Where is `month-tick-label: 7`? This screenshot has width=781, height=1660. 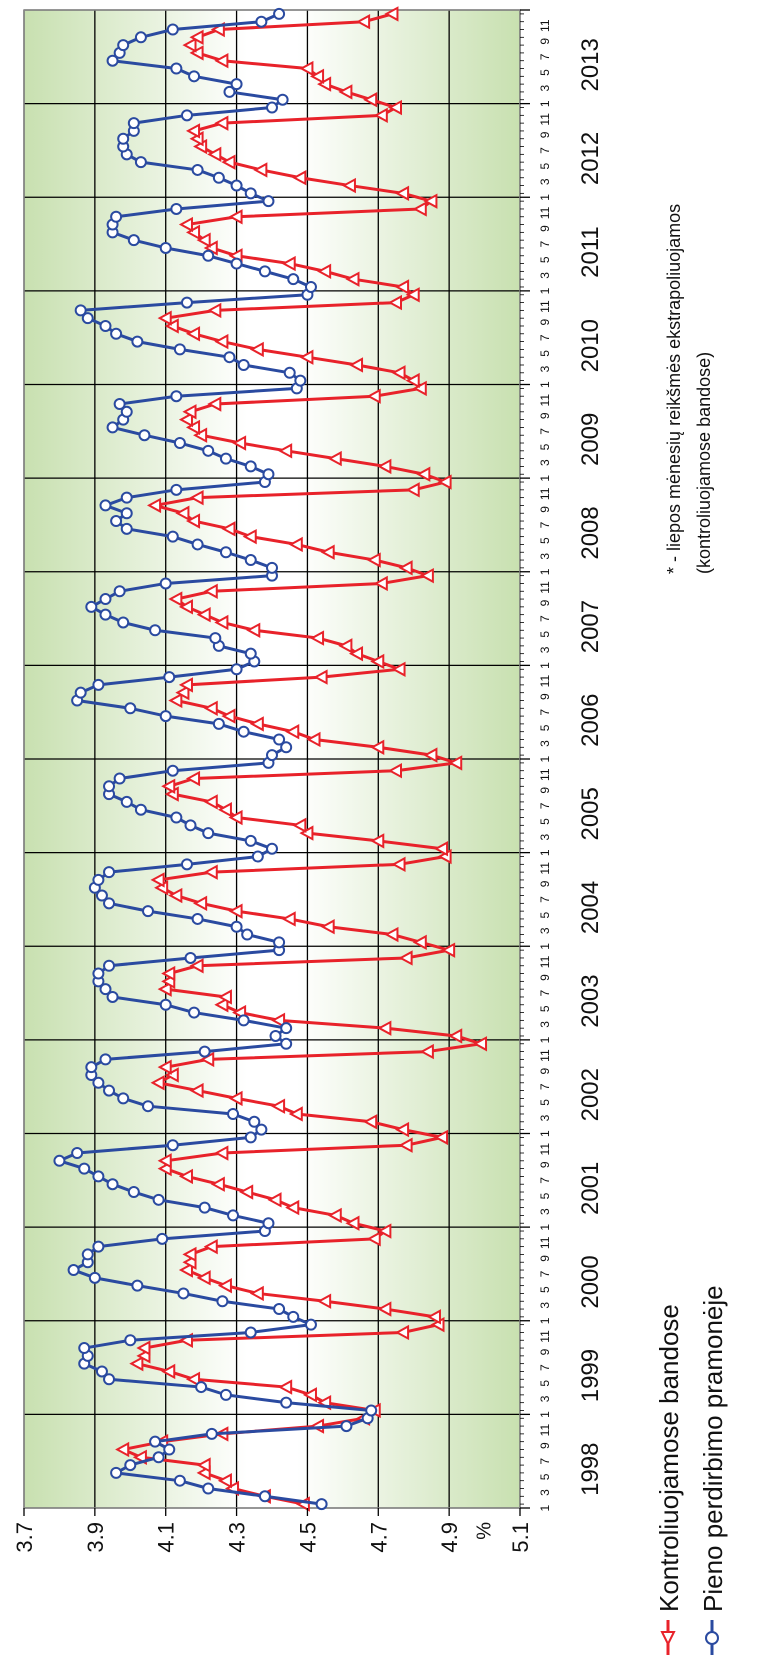
month-tick-label: 7 is located at coordinates (545, 993).